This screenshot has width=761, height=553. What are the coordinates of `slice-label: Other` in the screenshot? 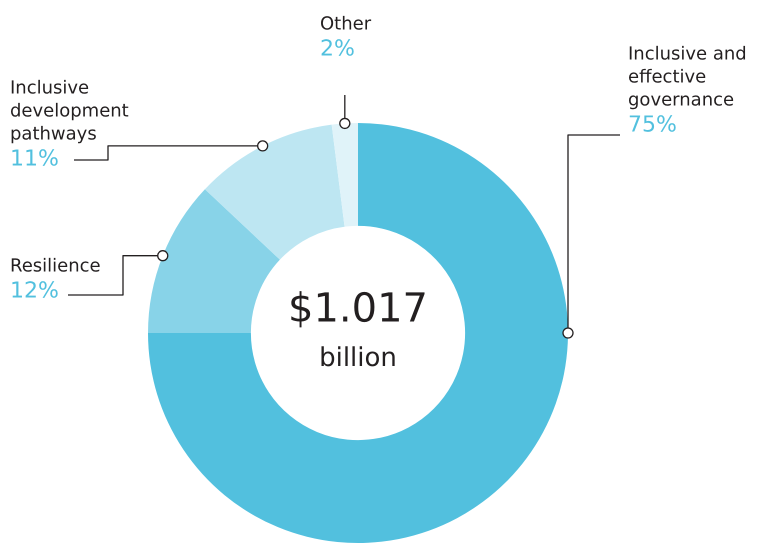 It's located at (346, 24).